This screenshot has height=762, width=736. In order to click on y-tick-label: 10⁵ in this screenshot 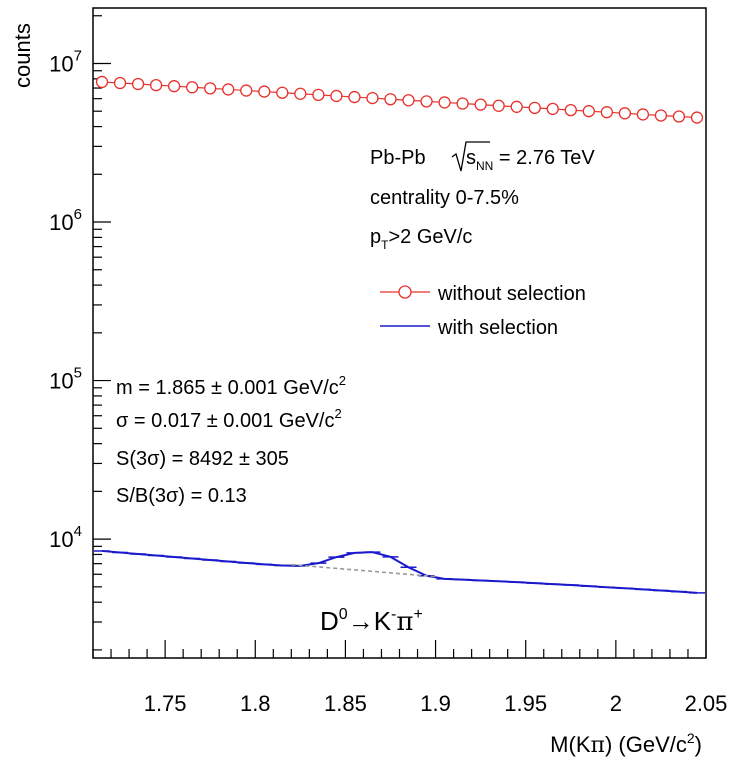, I will do `click(65, 379)`.